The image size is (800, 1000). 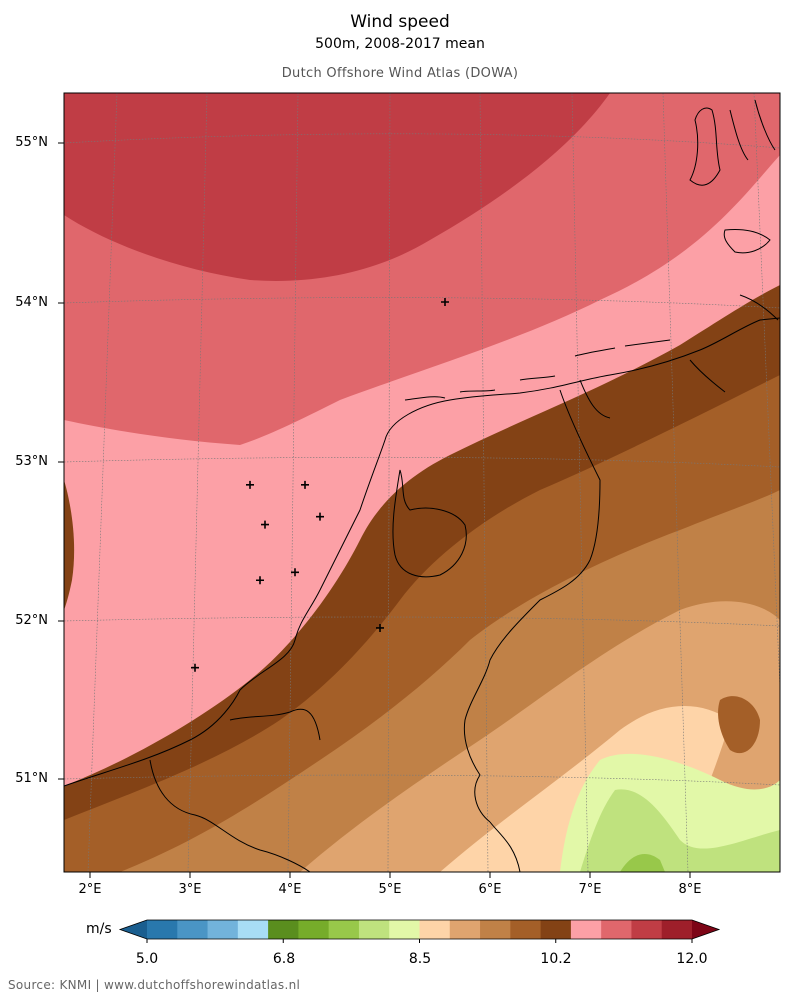 I want to click on map-title: Wind speed, so click(x=400, y=22).